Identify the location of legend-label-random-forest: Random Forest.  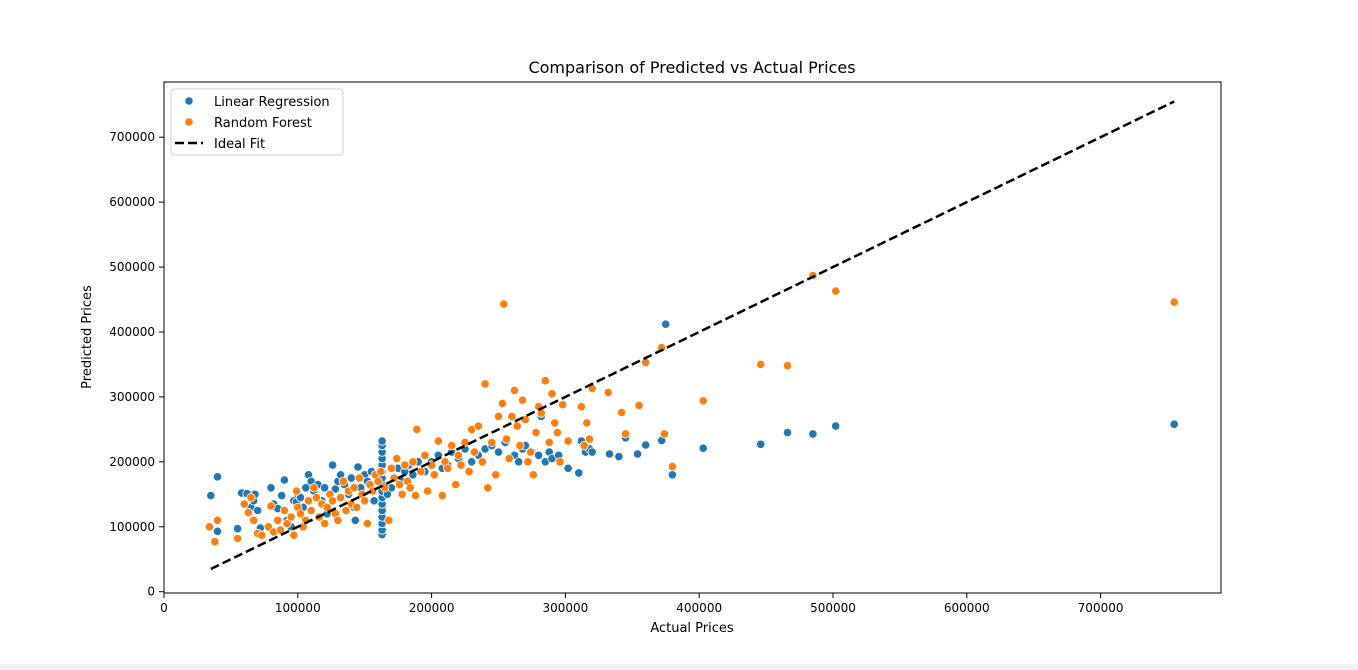
(263, 123).